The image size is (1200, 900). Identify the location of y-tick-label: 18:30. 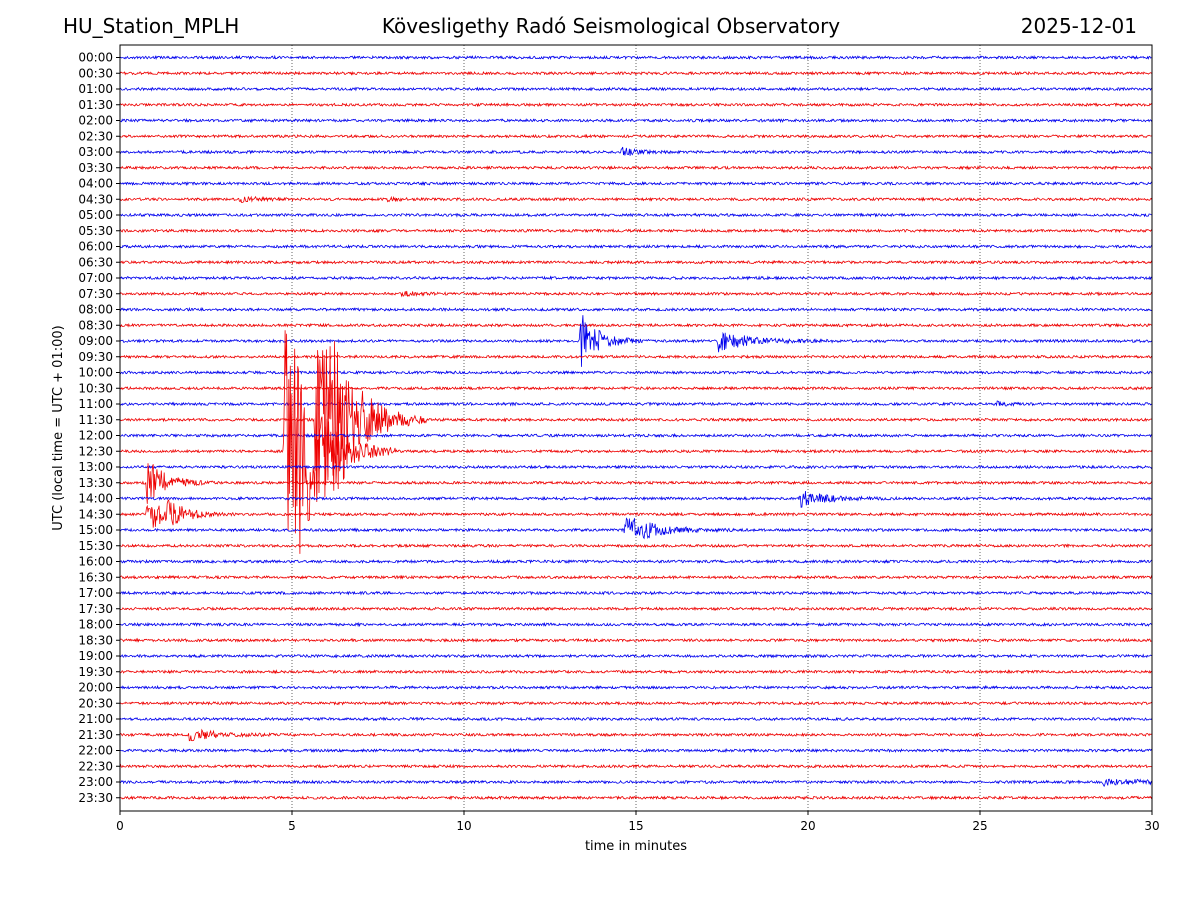
(95, 640).